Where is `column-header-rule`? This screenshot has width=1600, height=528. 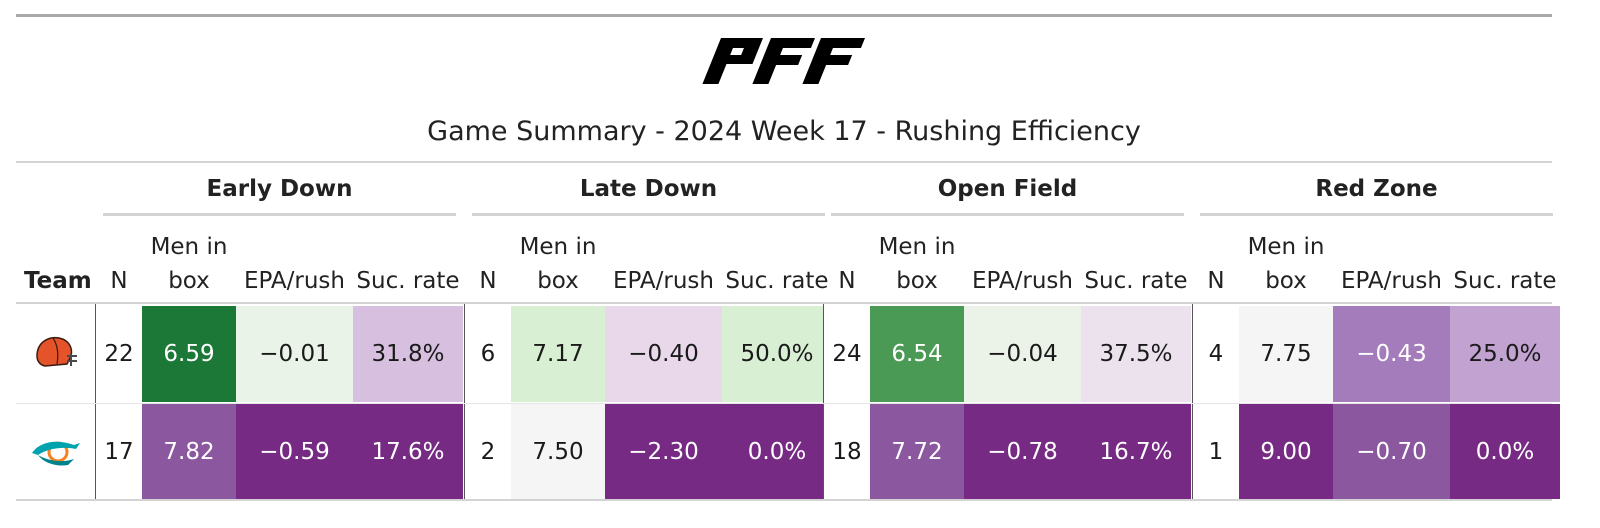
column-header-rule is located at coordinates (784, 303).